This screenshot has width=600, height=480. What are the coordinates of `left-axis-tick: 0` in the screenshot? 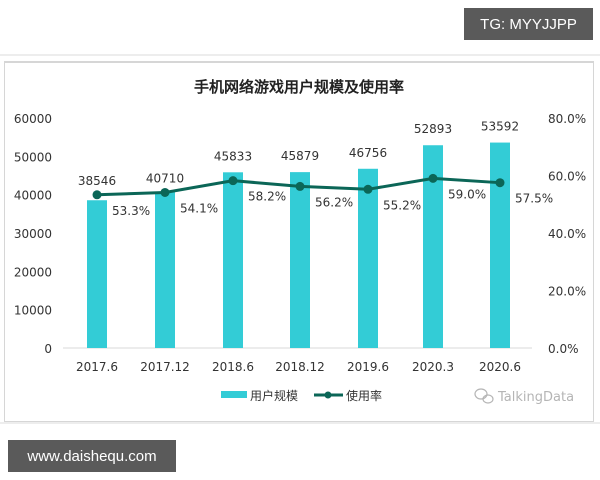 It's located at (48, 349).